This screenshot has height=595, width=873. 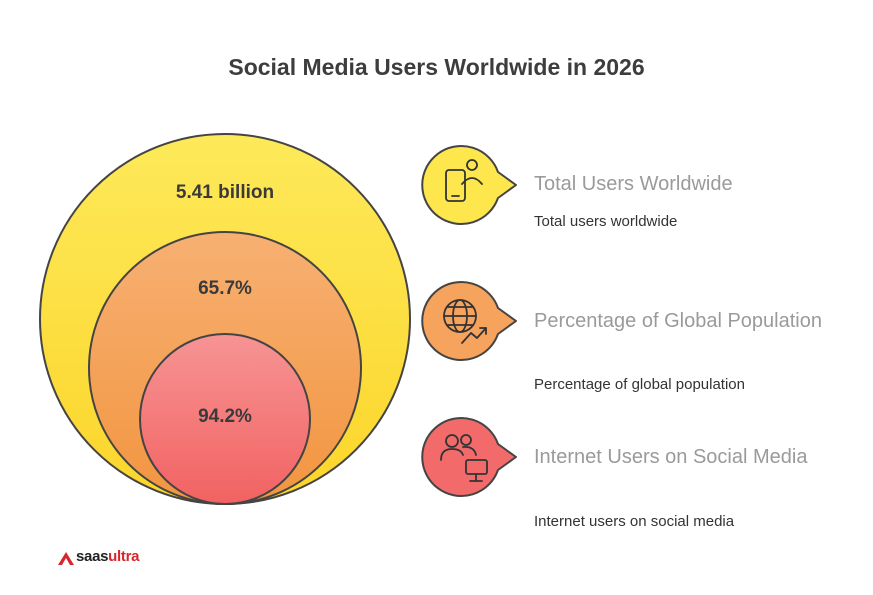 I want to click on outer-circle-value: 5.41 billion, so click(x=225, y=192).